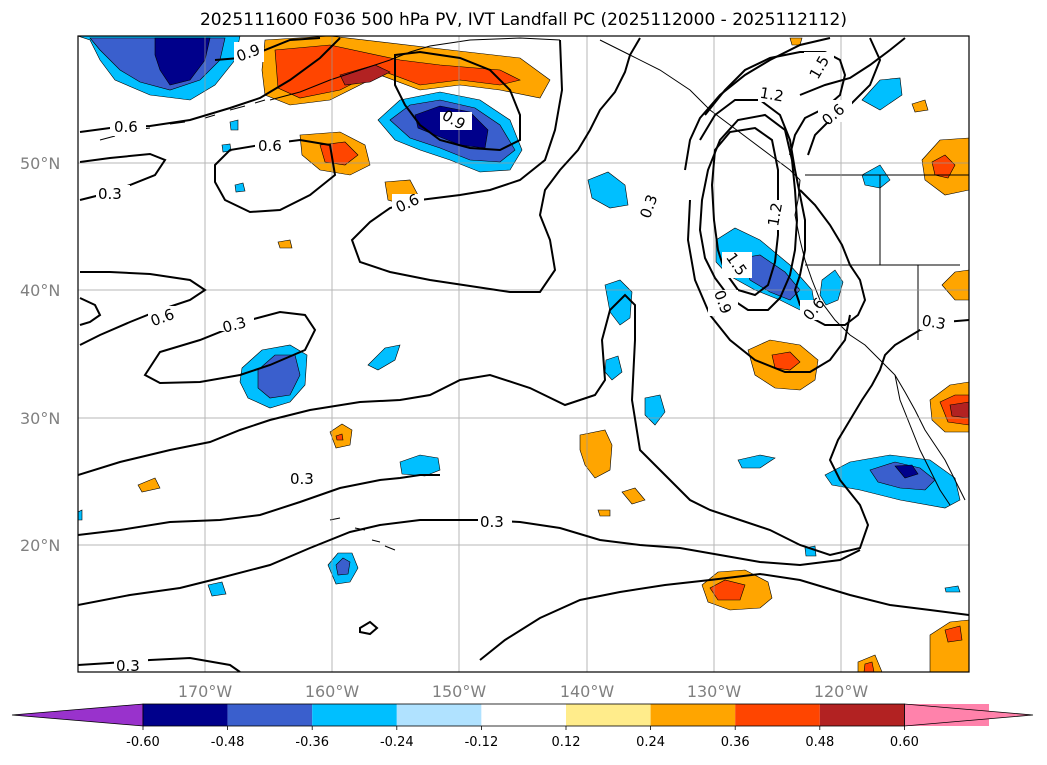  What do you see at coordinates (819, 742) in the screenshot?
I see `colorbar-tick-label: 0.48` at bounding box center [819, 742].